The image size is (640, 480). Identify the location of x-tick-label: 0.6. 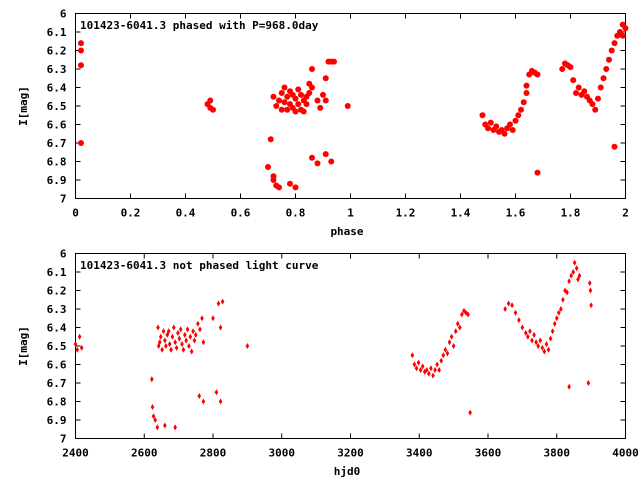
(241, 213).